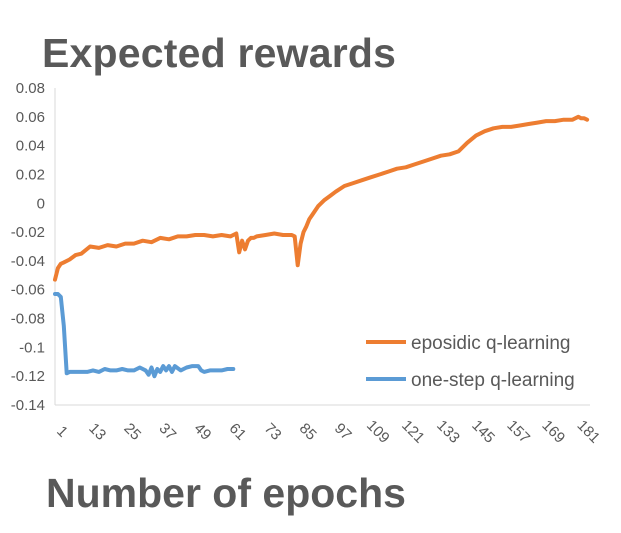 The image size is (621, 533). What do you see at coordinates (308, 432) in the screenshot?
I see `x-tick-label: 85` at bounding box center [308, 432].